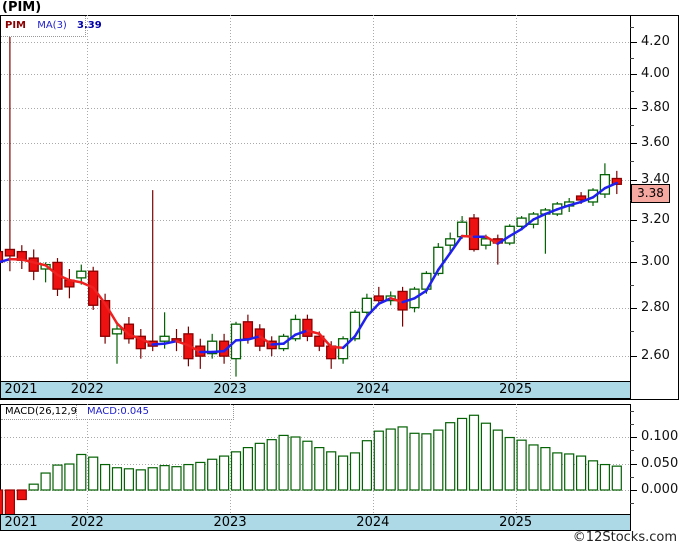 The image size is (680, 546). I want to click on price-axis-label: 3.60, so click(655, 142).